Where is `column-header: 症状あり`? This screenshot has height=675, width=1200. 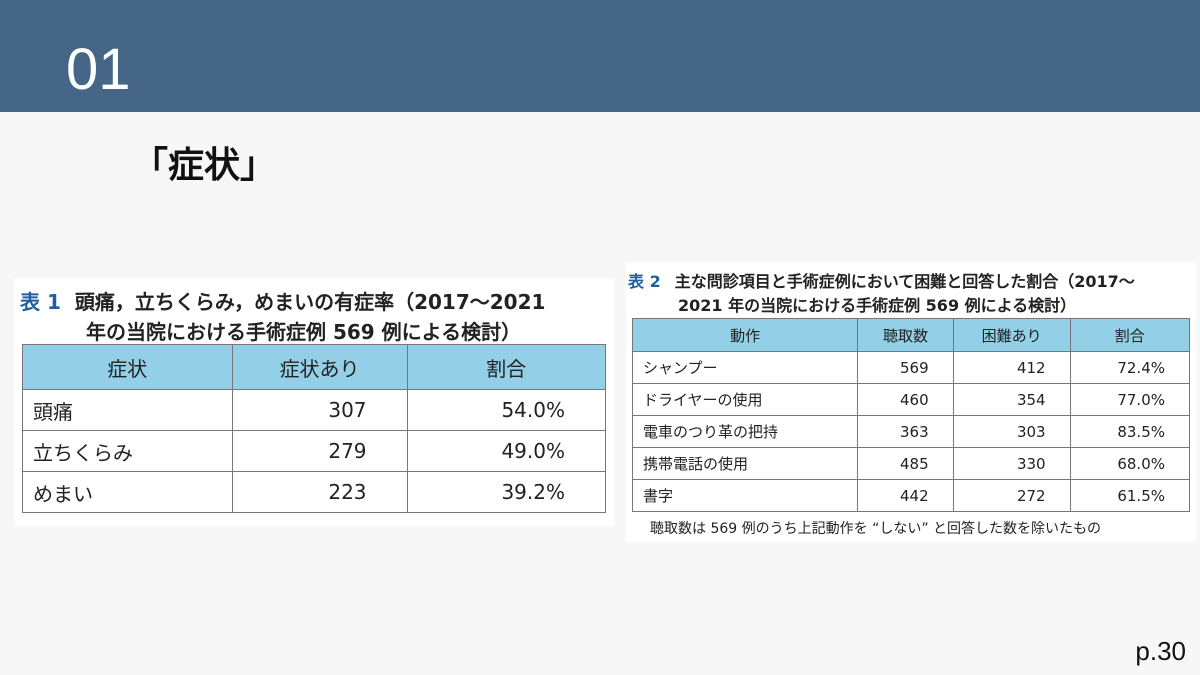
column-header: 症状あり is located at coordinates (319, 367).